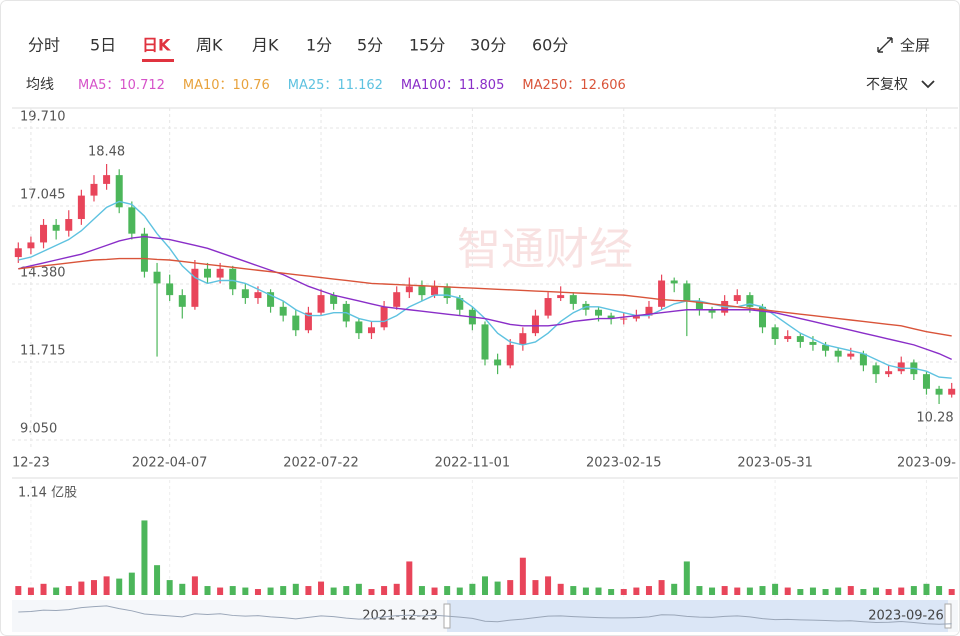  Describe the element at coordinates (38, 429) in the screenshot. I see `y-tick-label: 9.050` at that location.